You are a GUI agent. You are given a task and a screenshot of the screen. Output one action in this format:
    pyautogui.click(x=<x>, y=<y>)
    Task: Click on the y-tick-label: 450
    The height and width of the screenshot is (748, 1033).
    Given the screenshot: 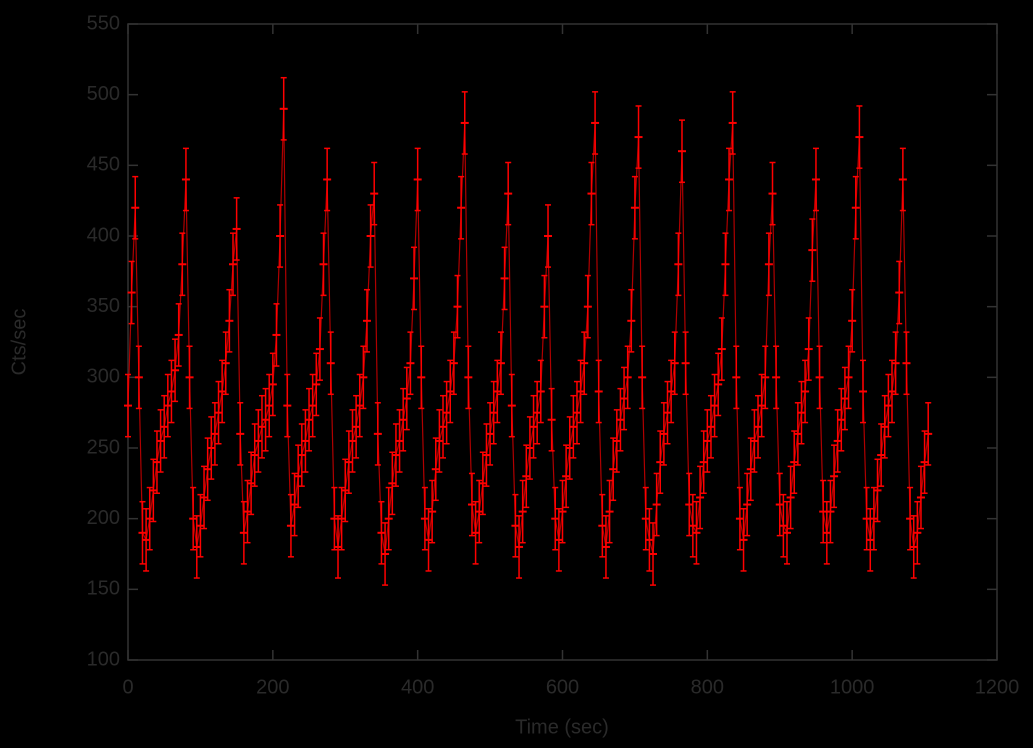 What is the action you would take?
    pyautogui.click(x=103, y=165)
    